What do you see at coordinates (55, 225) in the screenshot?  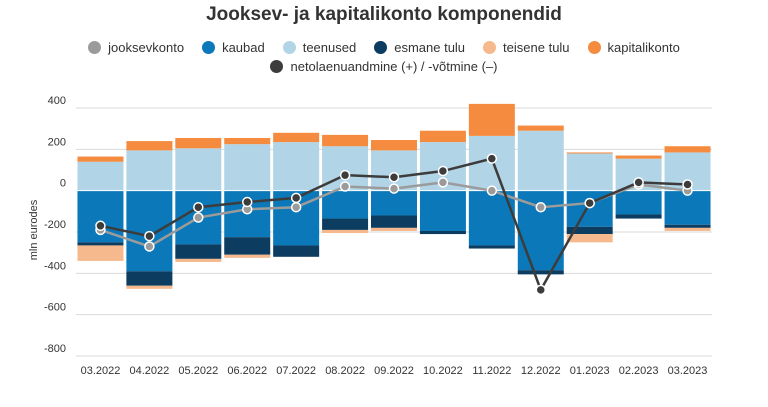 I see `y-axis: 400 200 0 -200 -400 -600 -800` at bounding box center [55, 225].